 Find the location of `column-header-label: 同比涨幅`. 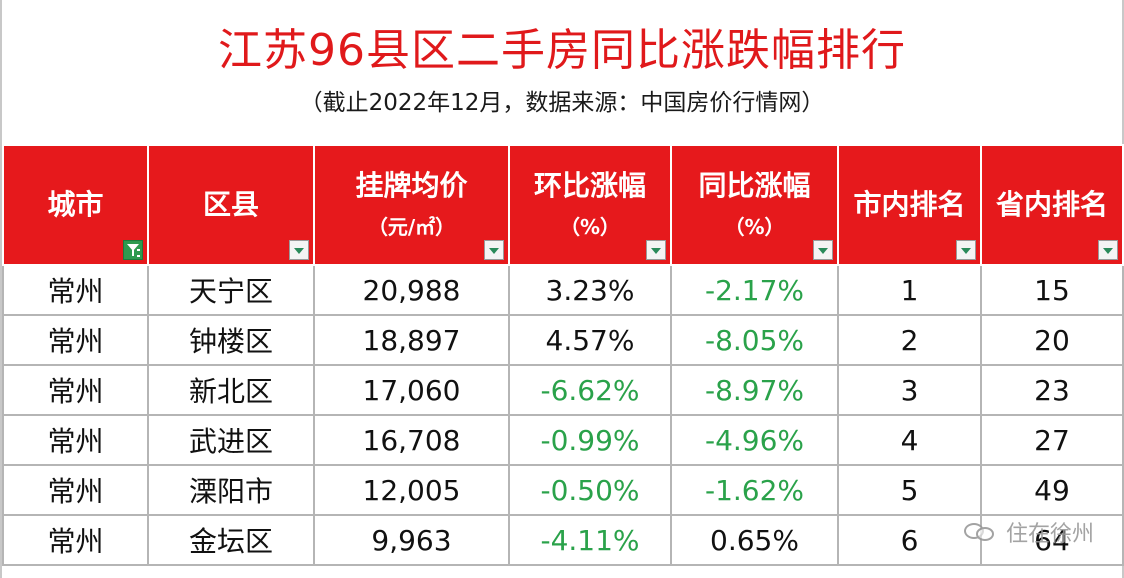

column-header-label: 同比涨幅 is located at coordinates (754, 185).